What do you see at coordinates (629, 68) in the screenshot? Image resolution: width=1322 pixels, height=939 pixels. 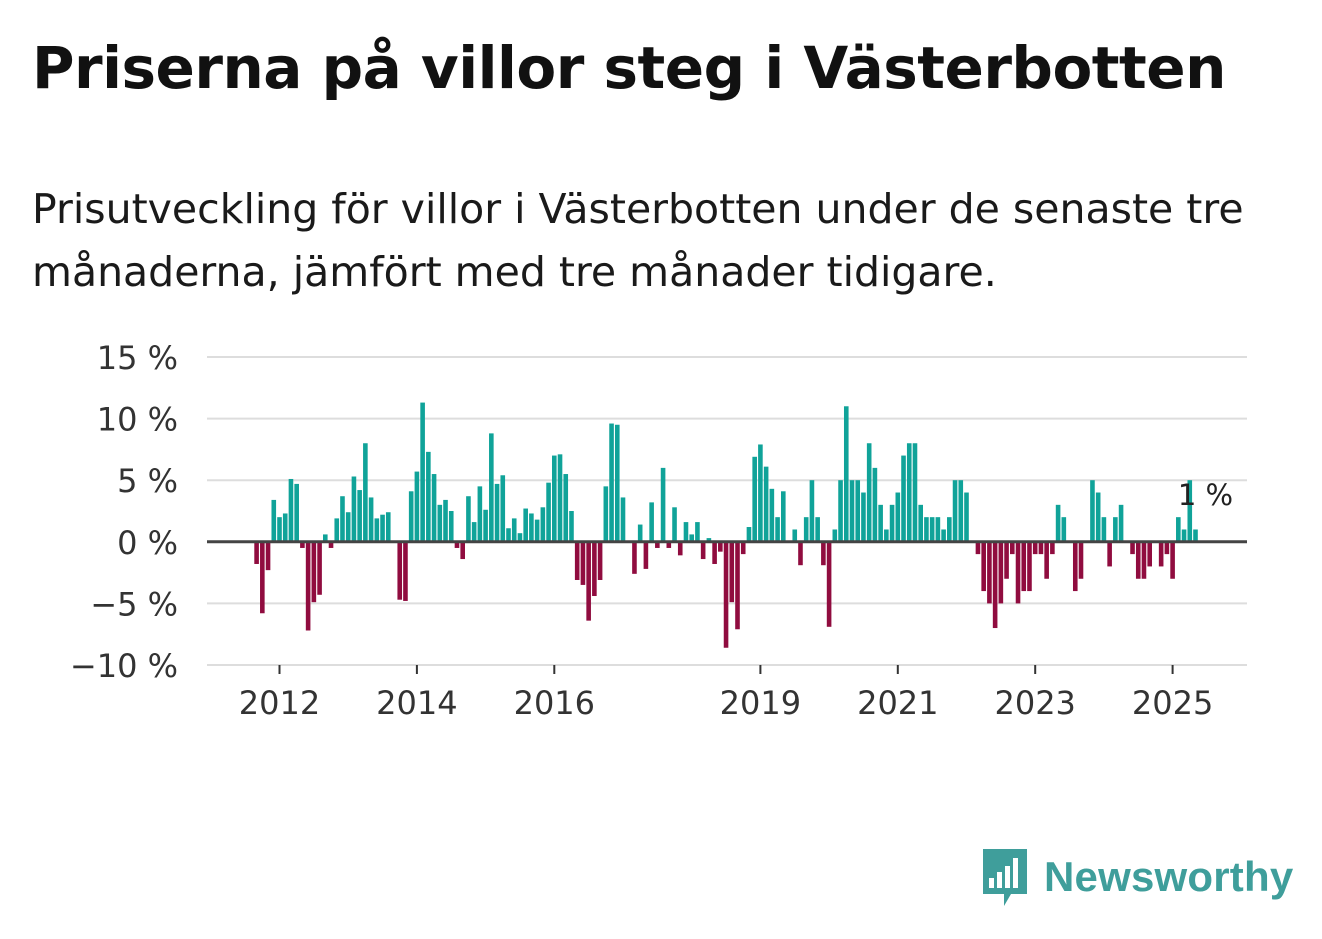 I see `chart-title: Priserna på villor steg i Västerbotten` at bounding box center [629, 68].